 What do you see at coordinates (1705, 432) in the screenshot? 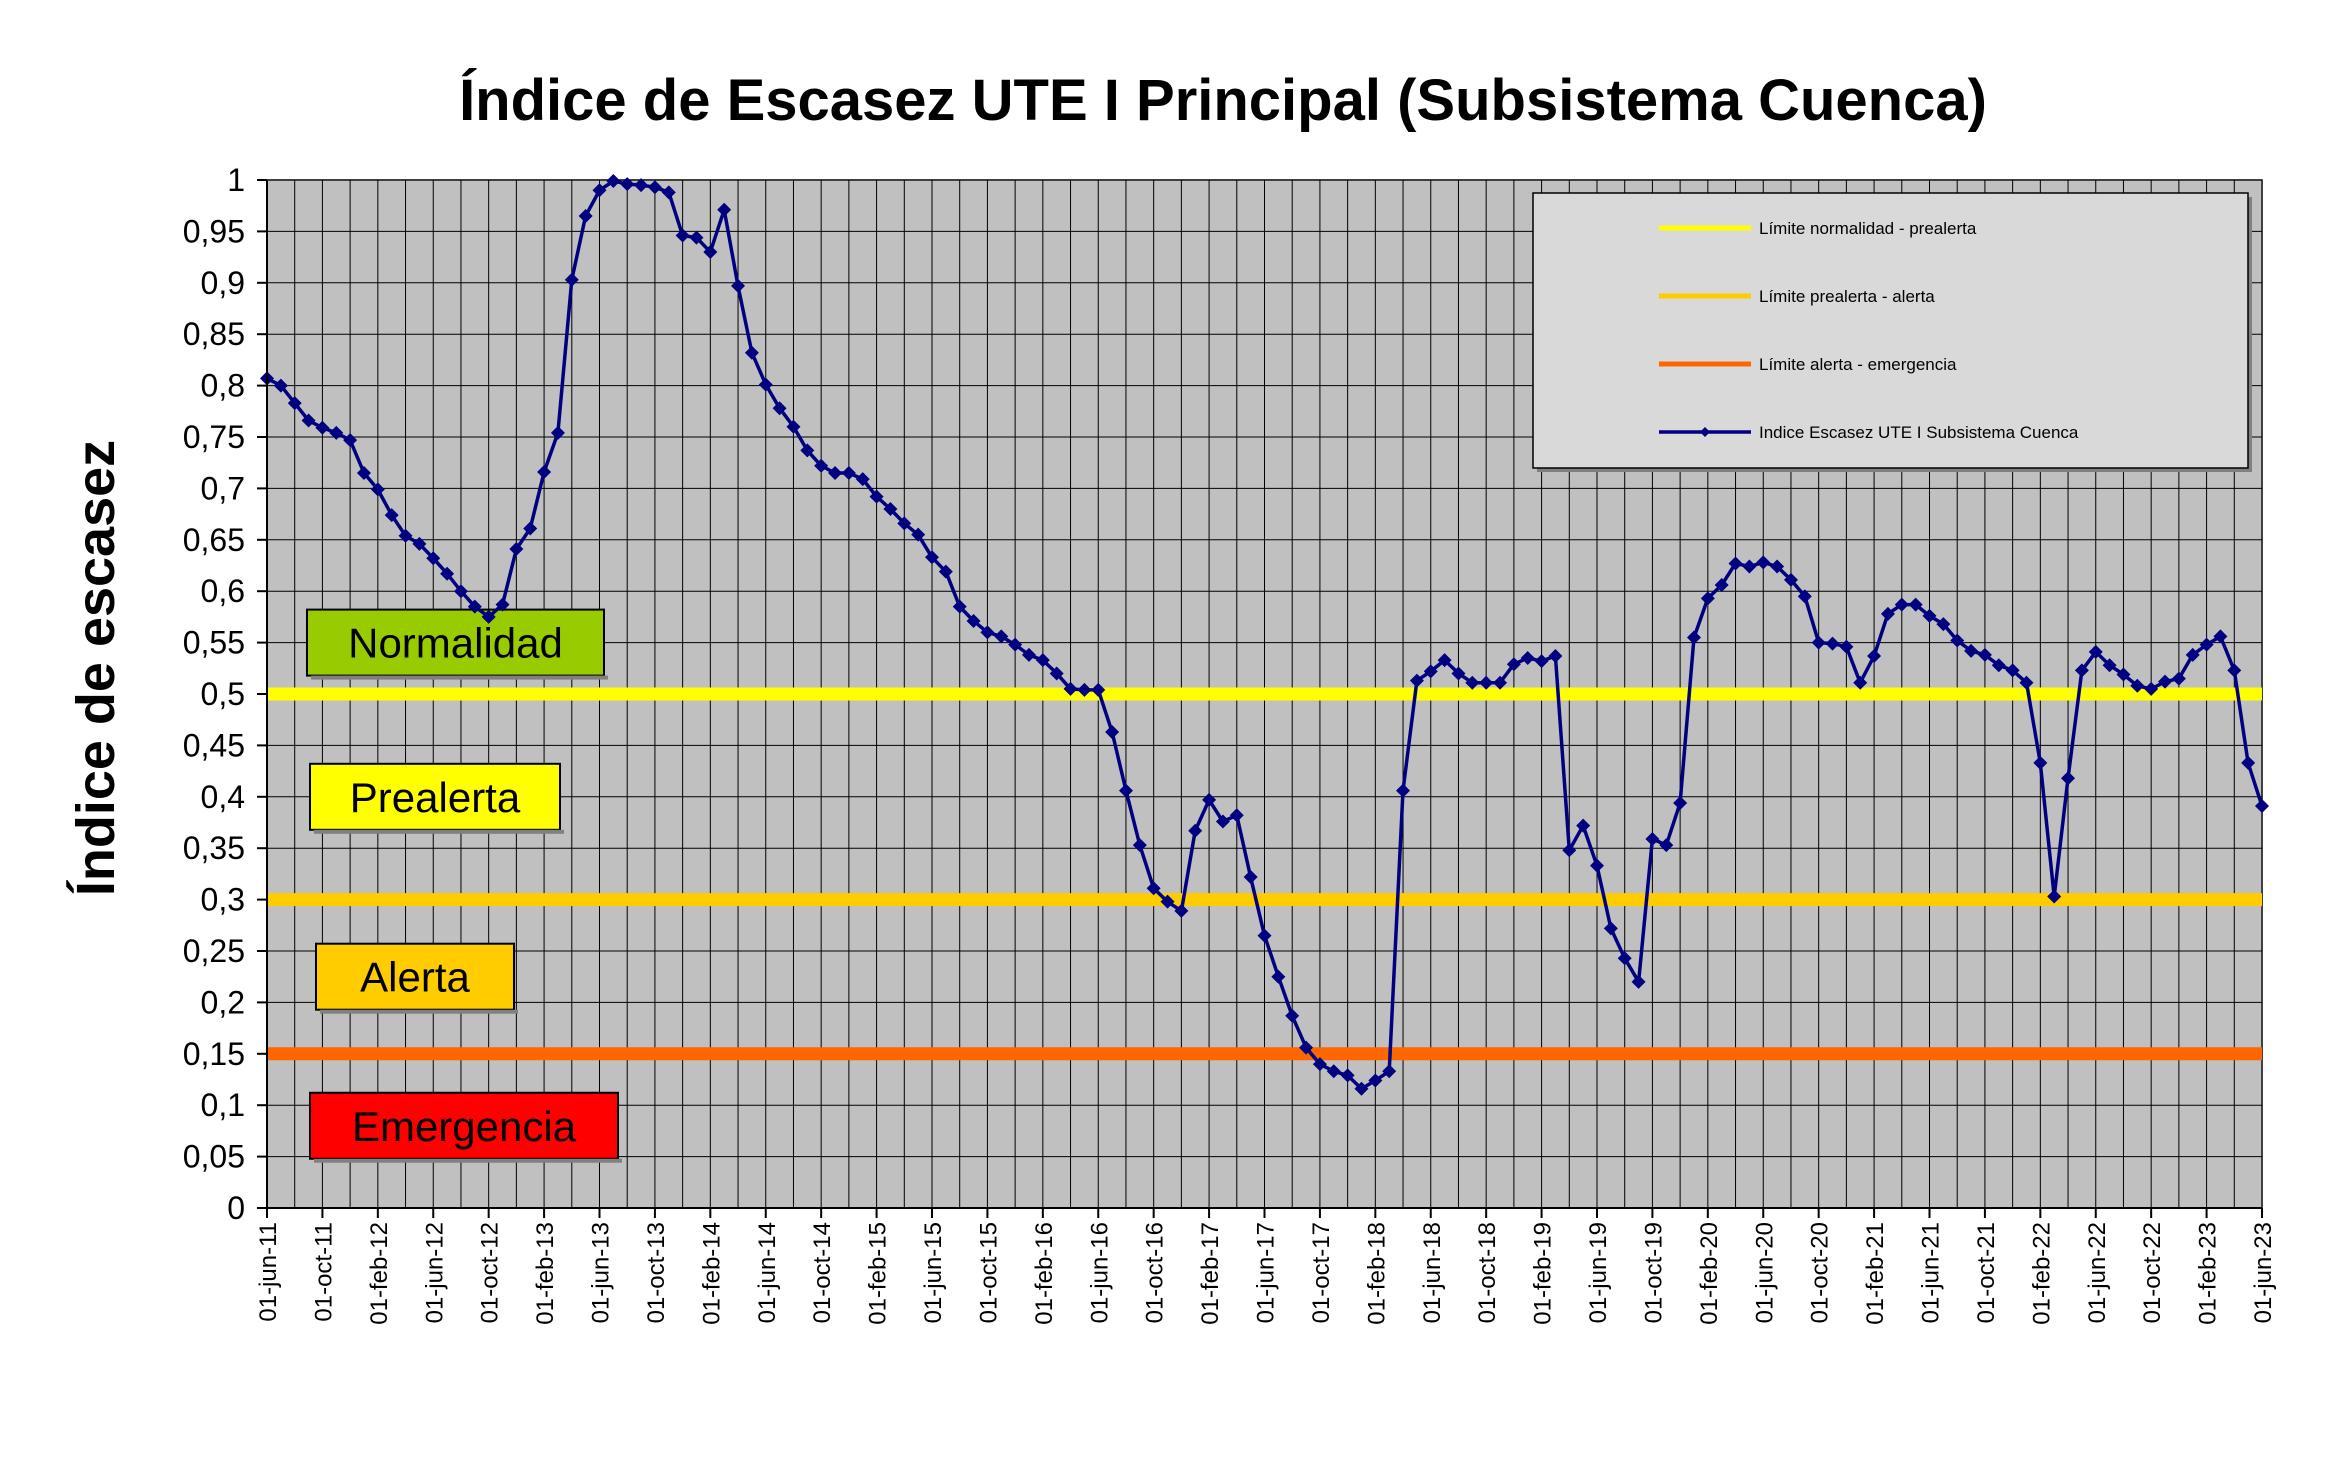
I see `legend-marker` at bounding box center [1705, 432].